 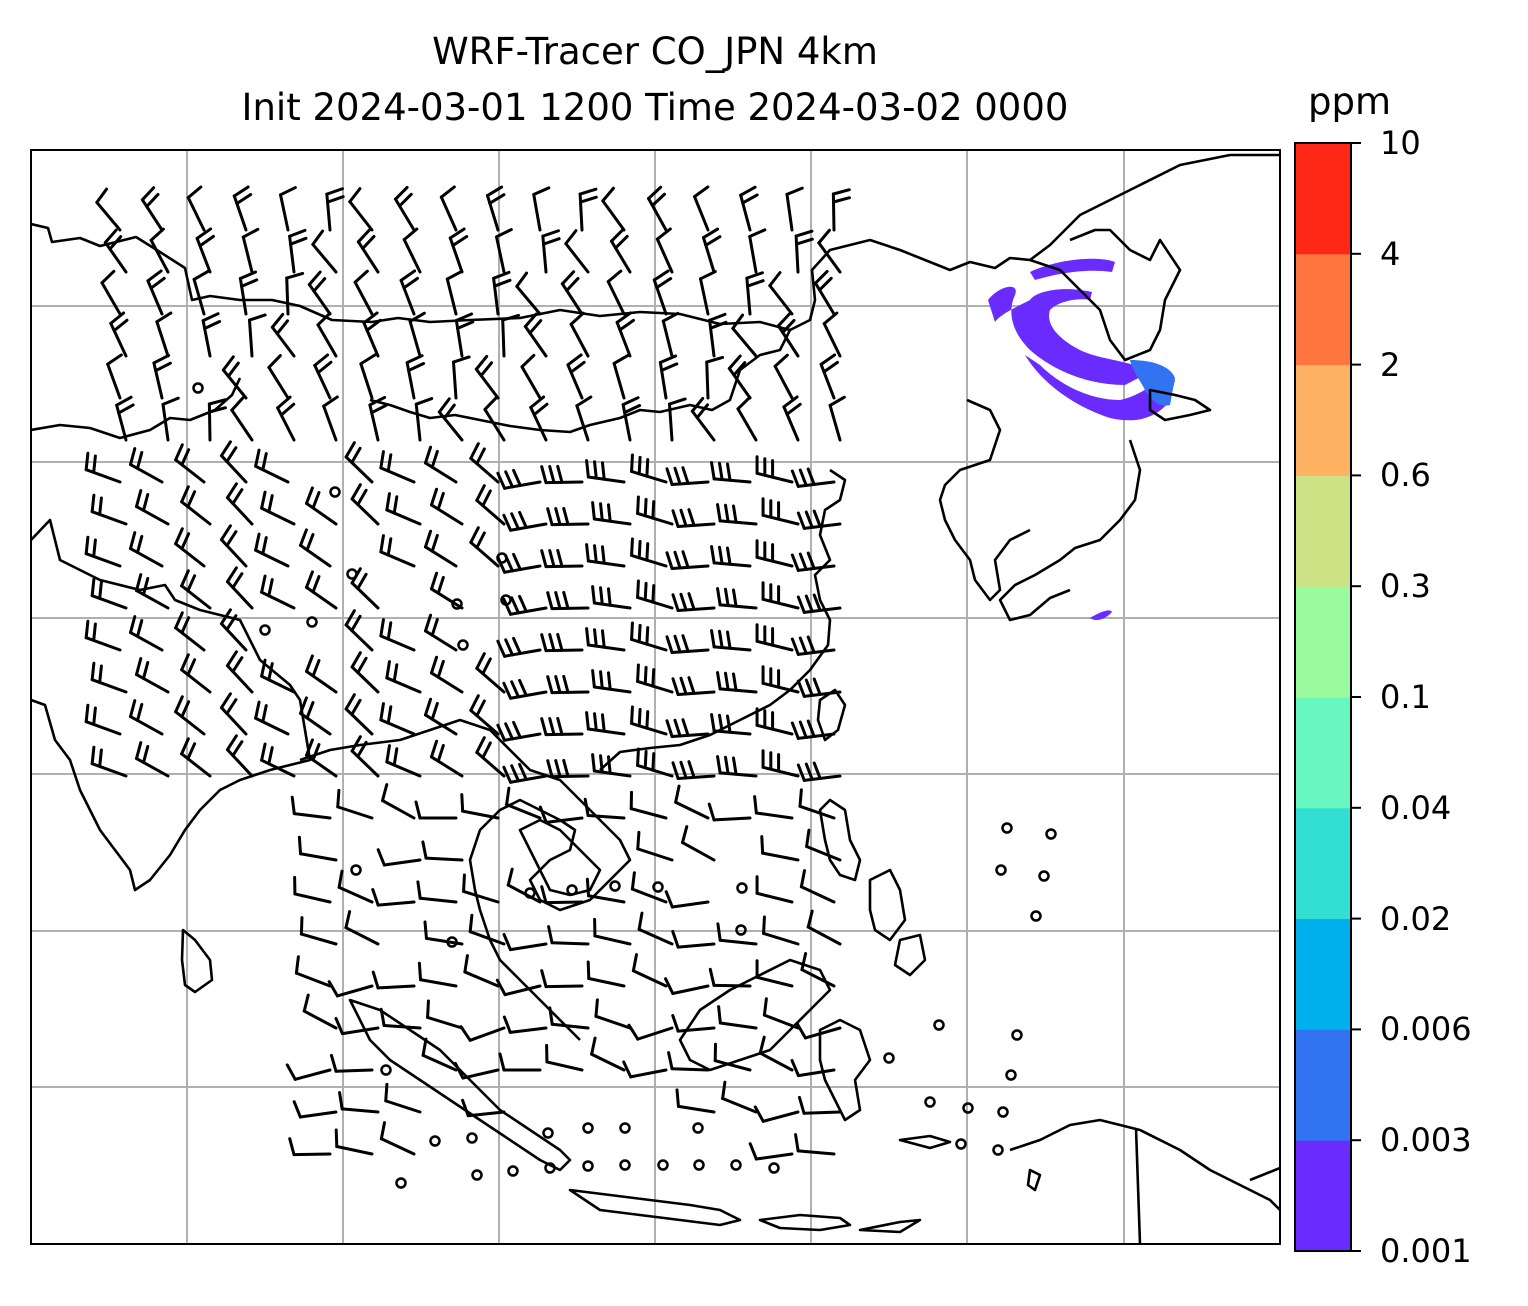 What do you see at coordinates (1081, 439) in the screenshot?
I see `co-tracer-plume` at bounding box center [1081, 439].